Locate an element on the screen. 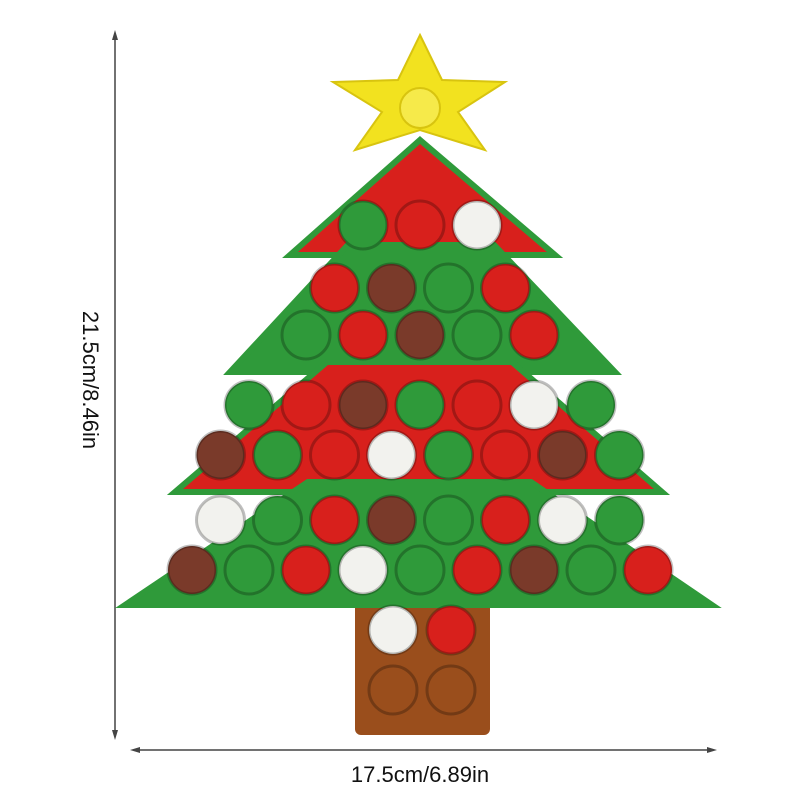  width-label: 17.5cm/6.89in is located at coordinates (420, 774).